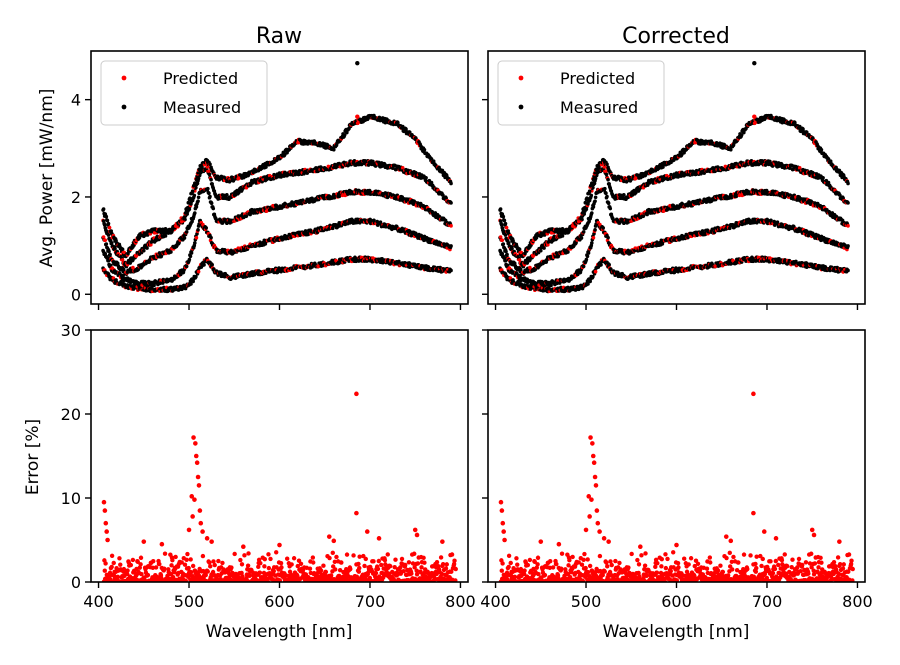 The height and width of the screenshot is (665, 900). I want to click on outlier-point, so click(357, 63).